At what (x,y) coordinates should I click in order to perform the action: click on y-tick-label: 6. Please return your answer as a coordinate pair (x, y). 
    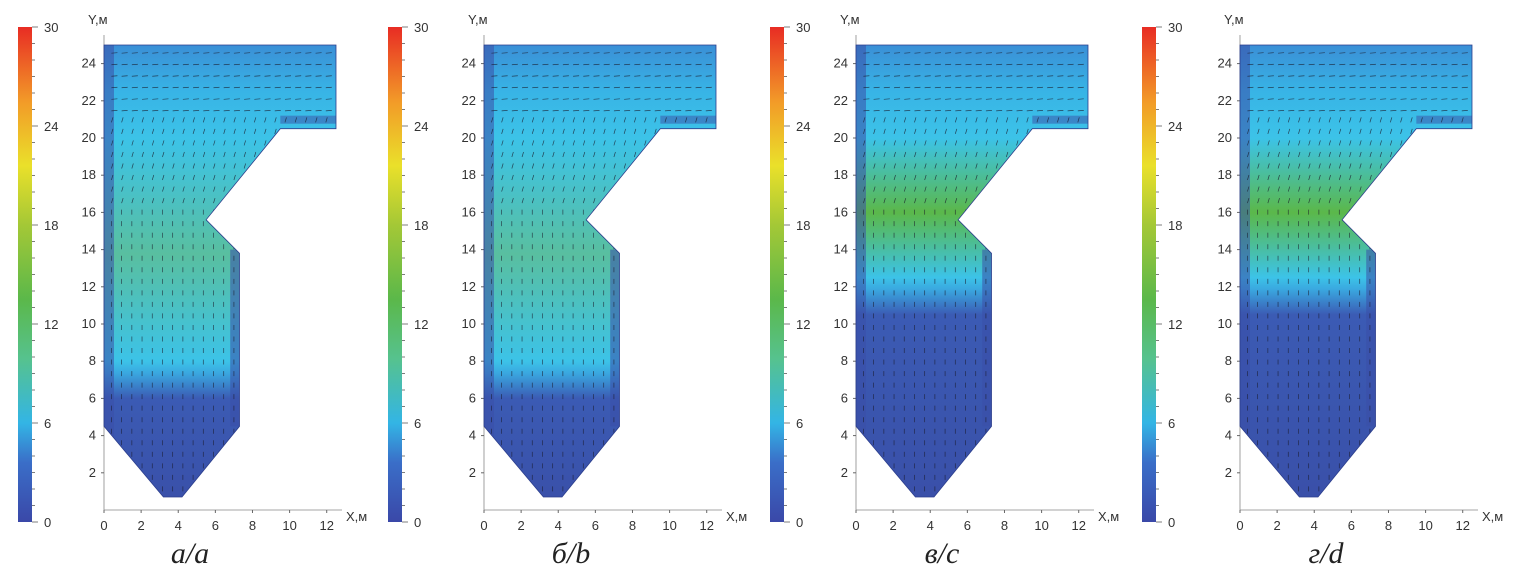
    Looking at the image, I should click on (92, 397).